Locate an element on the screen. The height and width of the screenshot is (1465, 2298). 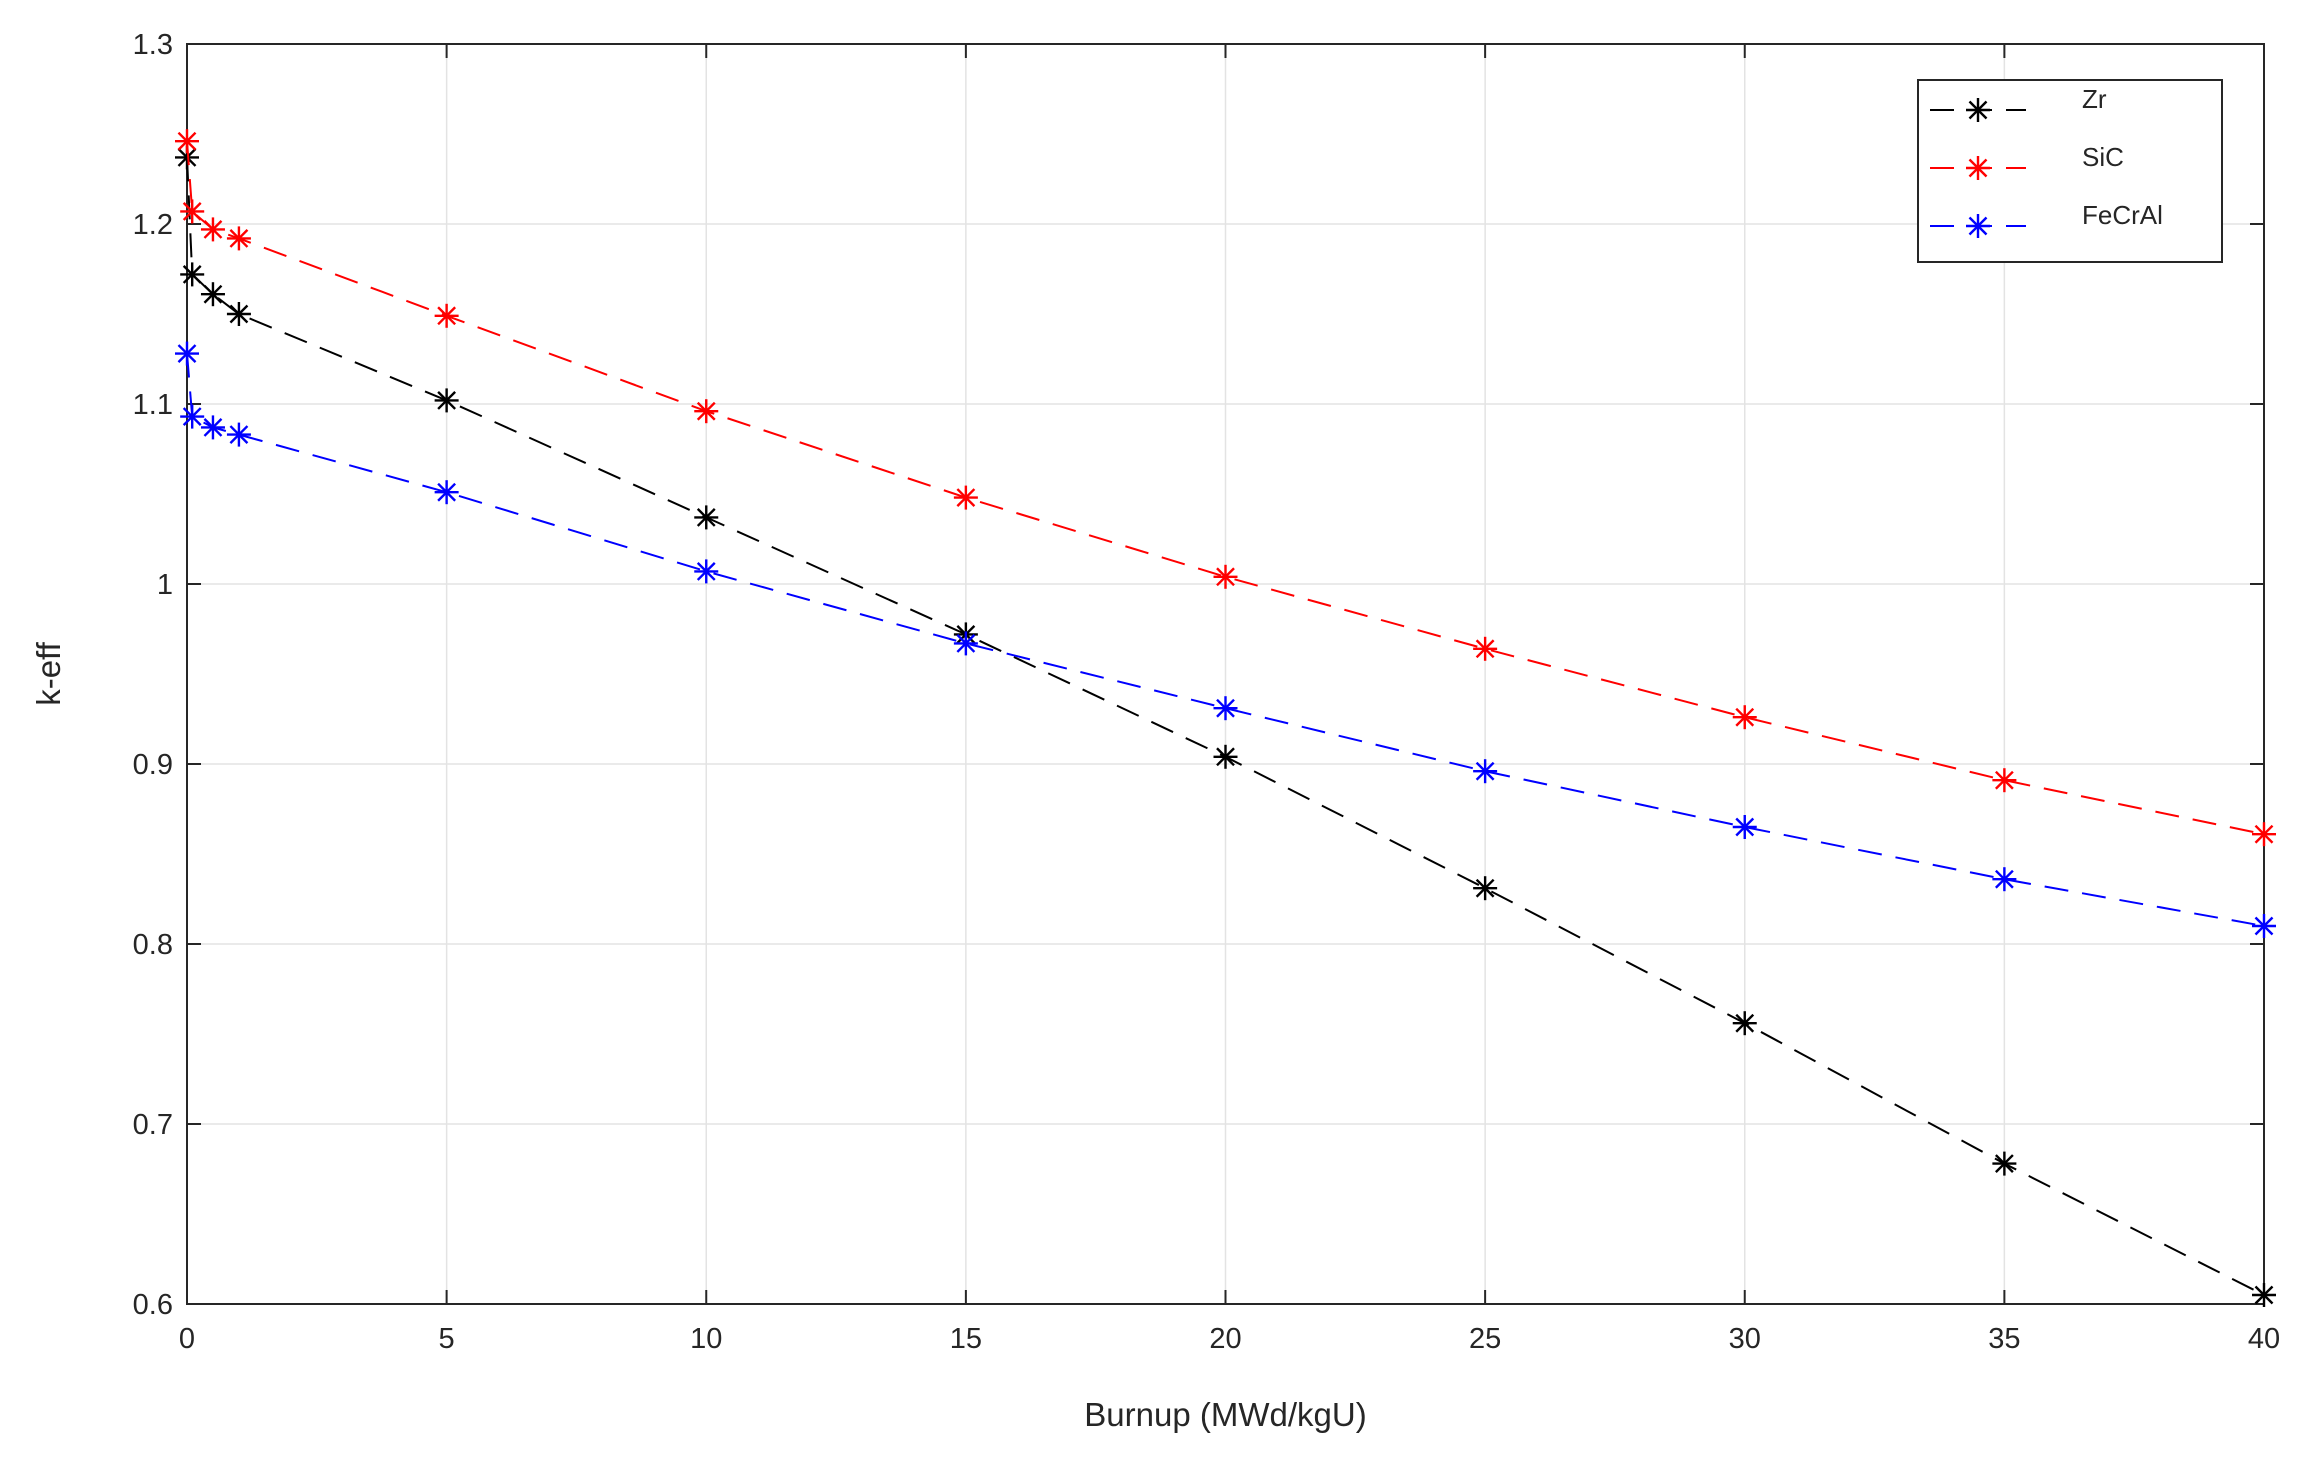
legend-item-zr: Zr is located at coordinates (2018, 103).